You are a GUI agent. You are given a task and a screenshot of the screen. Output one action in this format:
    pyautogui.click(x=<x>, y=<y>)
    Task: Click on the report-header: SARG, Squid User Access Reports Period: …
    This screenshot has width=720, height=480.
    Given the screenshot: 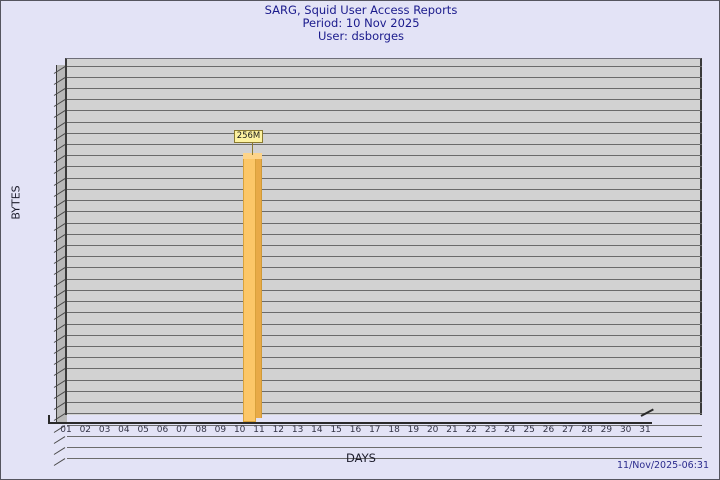 What is the action you would take?
    pyautogui.click(x=360, y=23)
    